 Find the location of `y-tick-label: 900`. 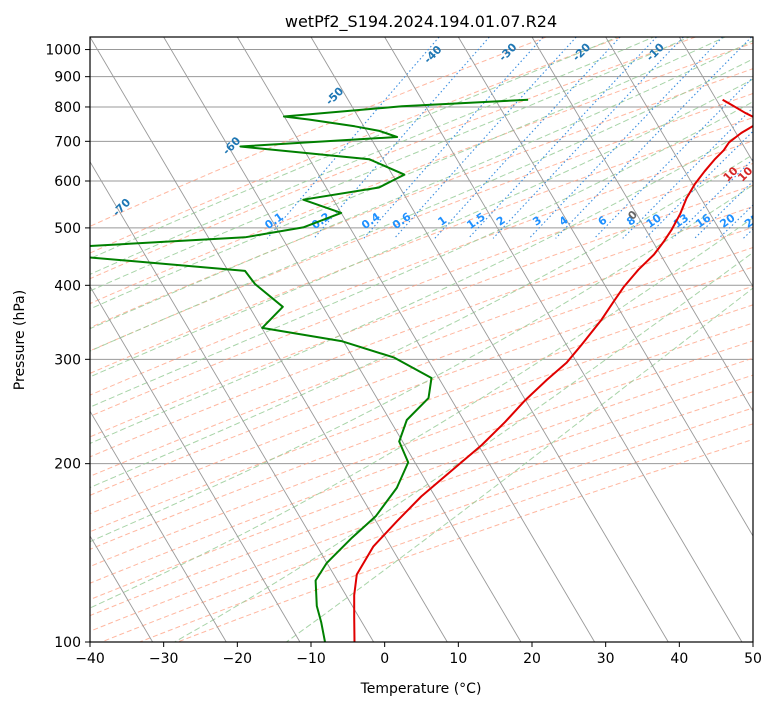

y-tick-label: 900 is located at coordinates (67, 78).